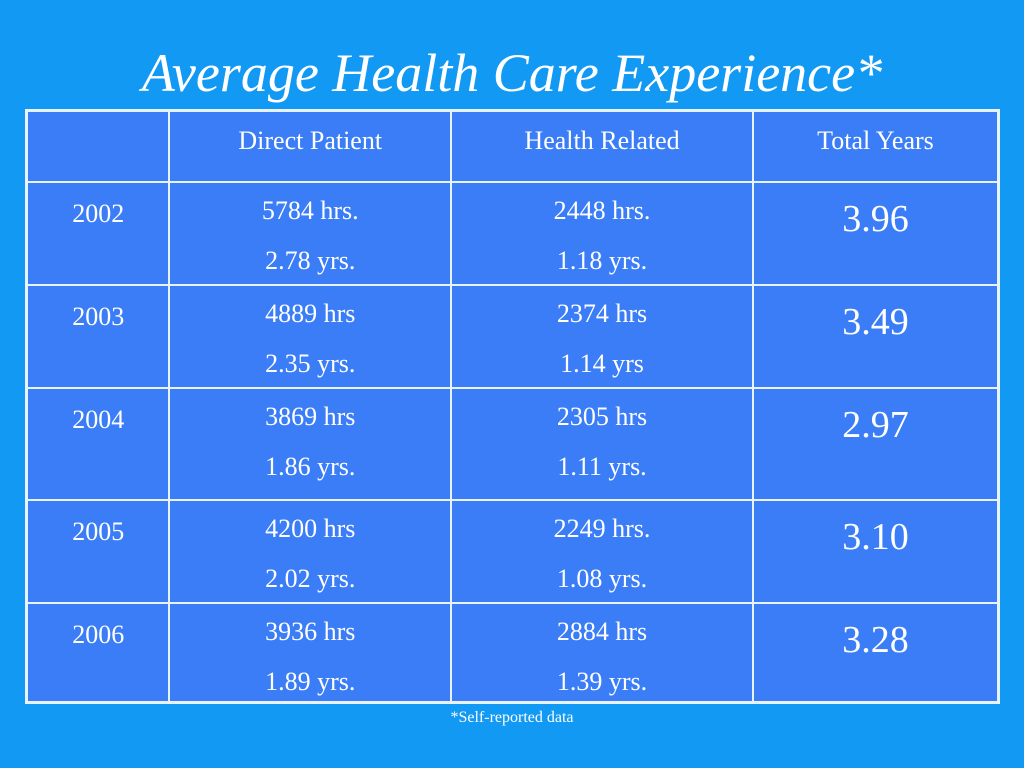 The height and width of the screenshot is (768, 1024). I want to click on health-hours: 2374 hrs, so click(602, 313).